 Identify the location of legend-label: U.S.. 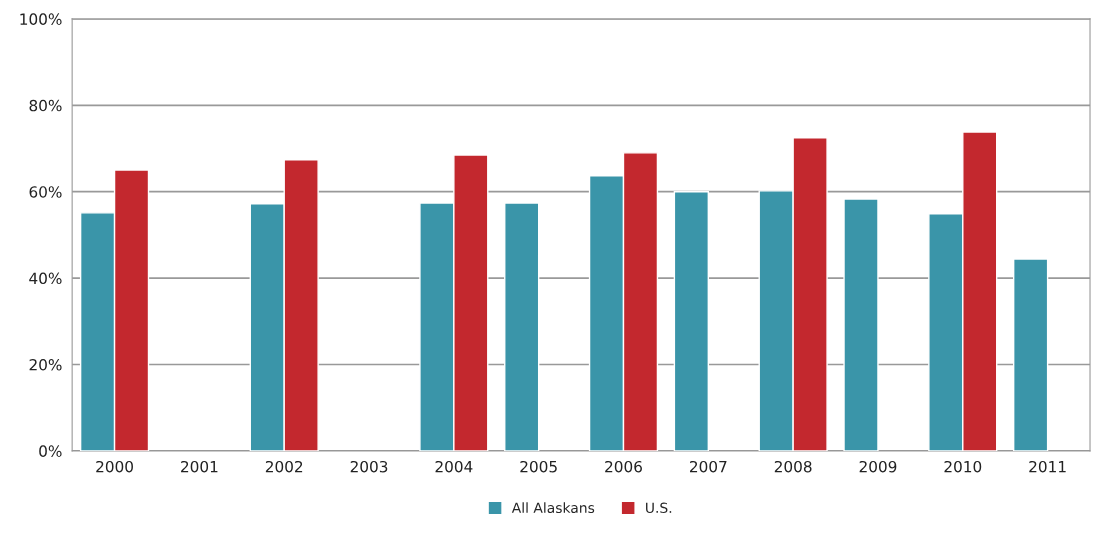
(659, 508).